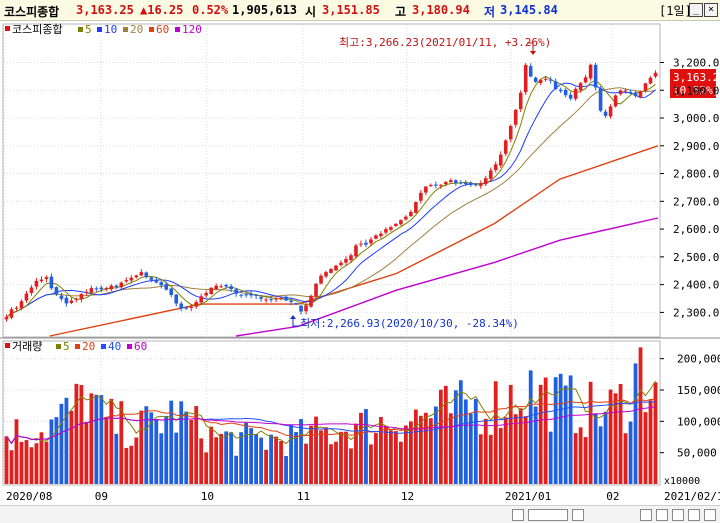 This screenshot has width=720, height=523. What do you see at coordinates (548, 515) in the screenshot?
I see `scroll-thumb` at bounding box center [548, 515].